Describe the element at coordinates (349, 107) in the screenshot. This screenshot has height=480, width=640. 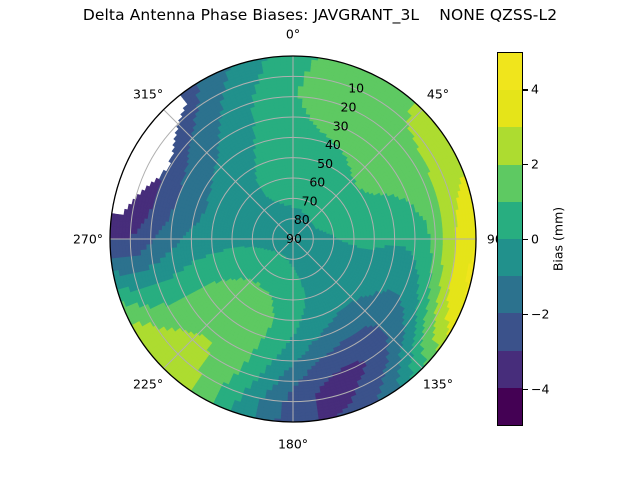
I see `radial-tick-label: 20` at that location.